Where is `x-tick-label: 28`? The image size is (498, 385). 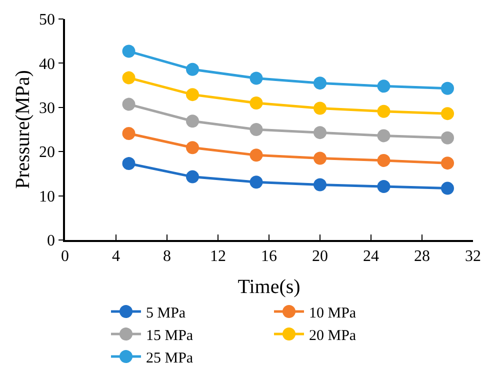
x-tick-label: 28 is located at coordinates (422, 256).